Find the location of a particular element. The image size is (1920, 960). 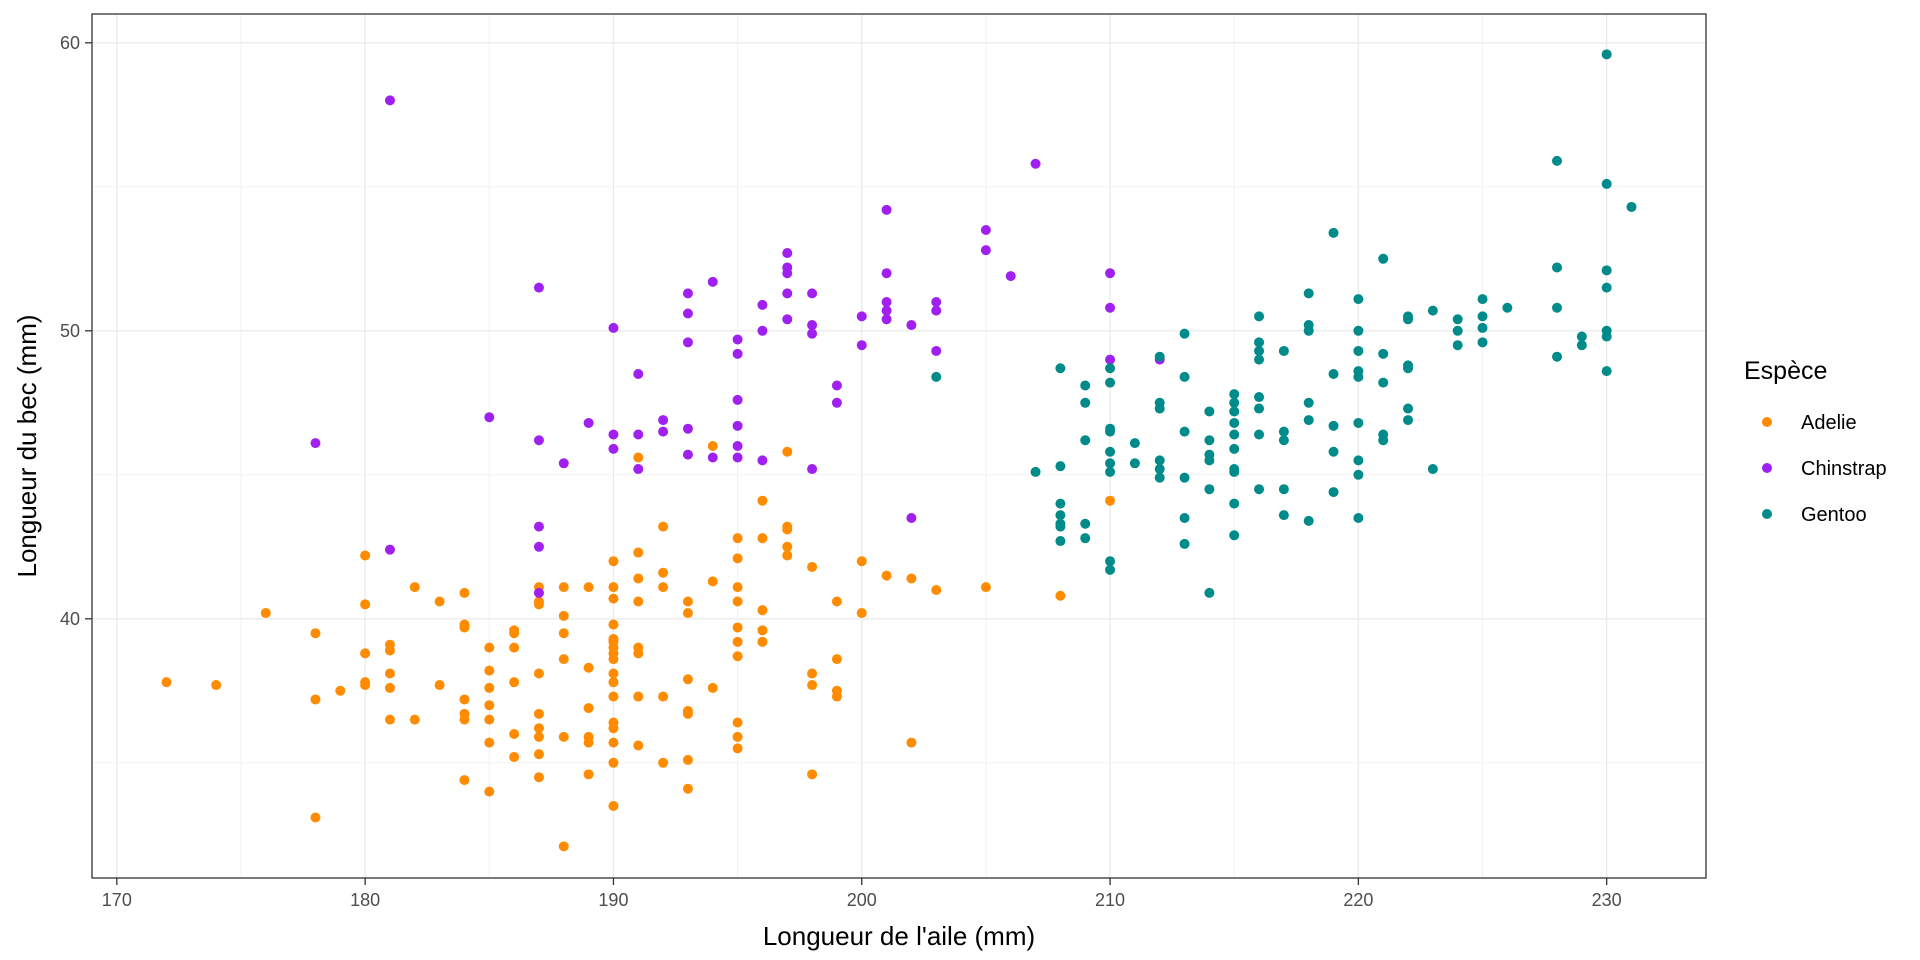

legend-key-gentoo is located at coordinates (1767, 514).